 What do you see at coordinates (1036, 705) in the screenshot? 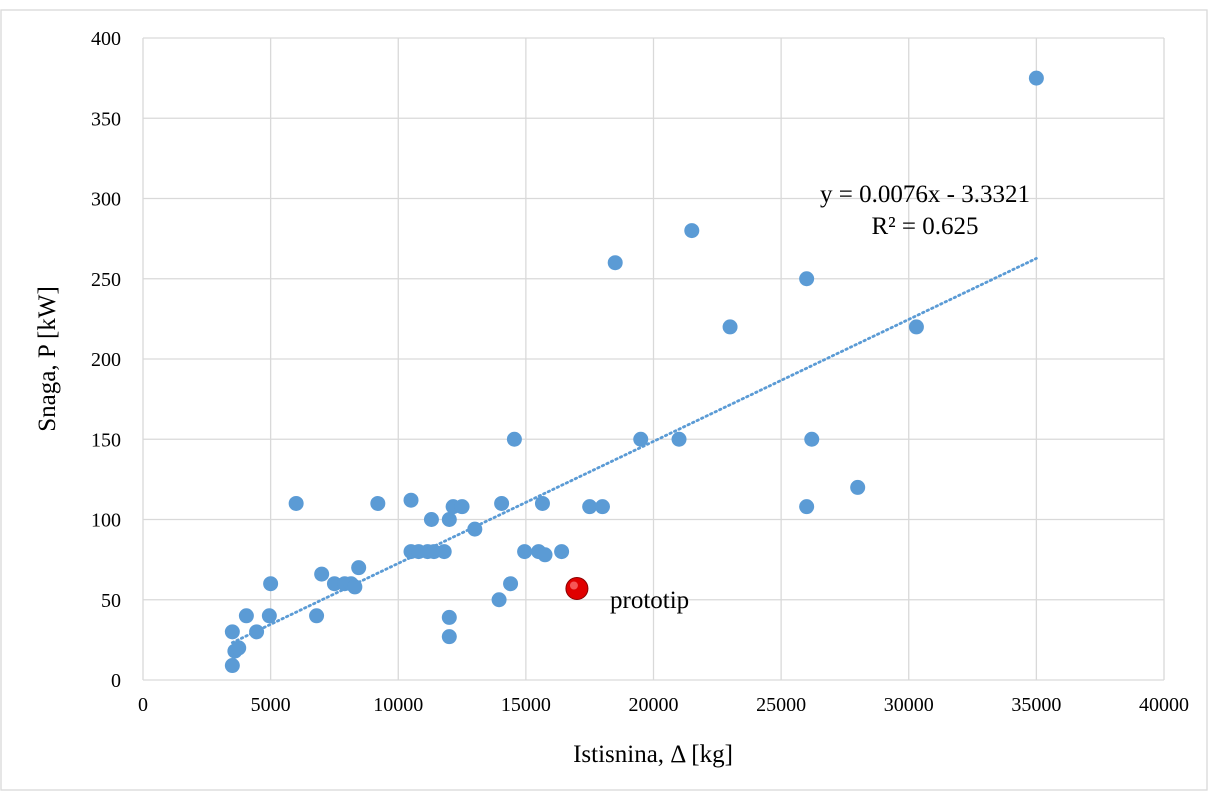
I see `x-tick-label: 35000` at bounding box center [1036, 705].